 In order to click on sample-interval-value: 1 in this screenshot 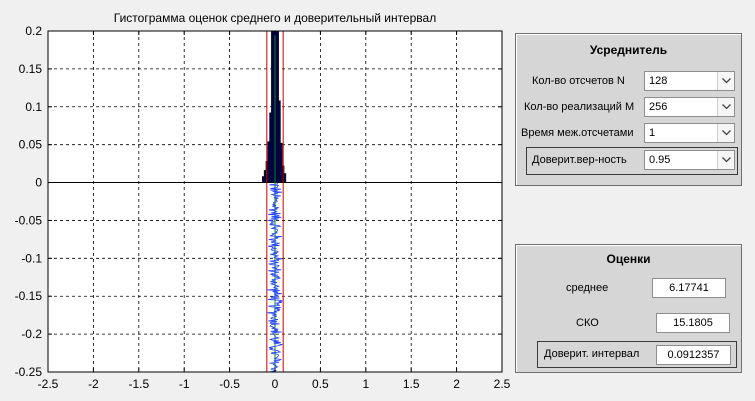, I will do `click(652, 133)`.